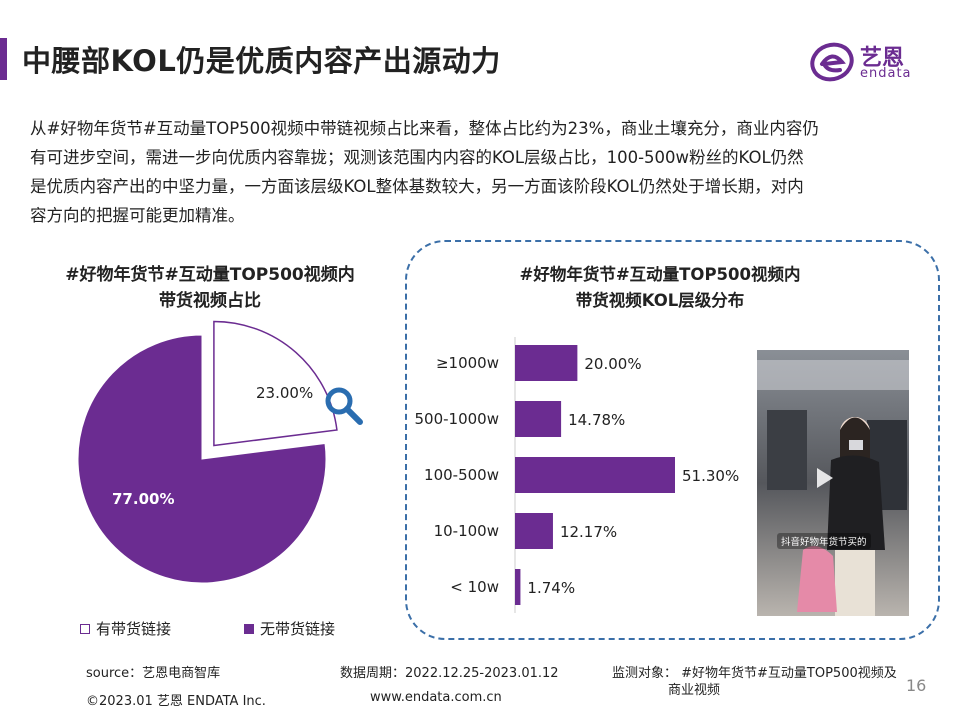  I want to click on bar-category-label: 10-100w, so click(466, 531).